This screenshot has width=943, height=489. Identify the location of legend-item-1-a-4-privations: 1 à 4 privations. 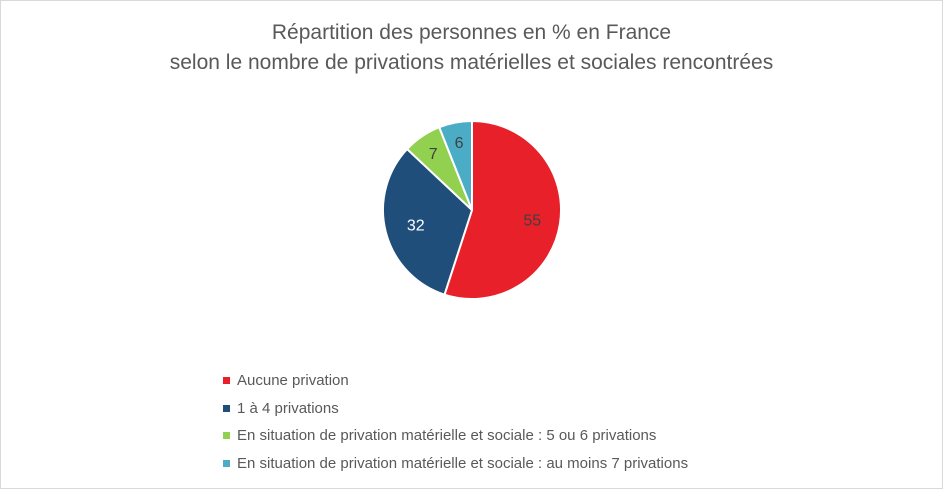
(455, 409).